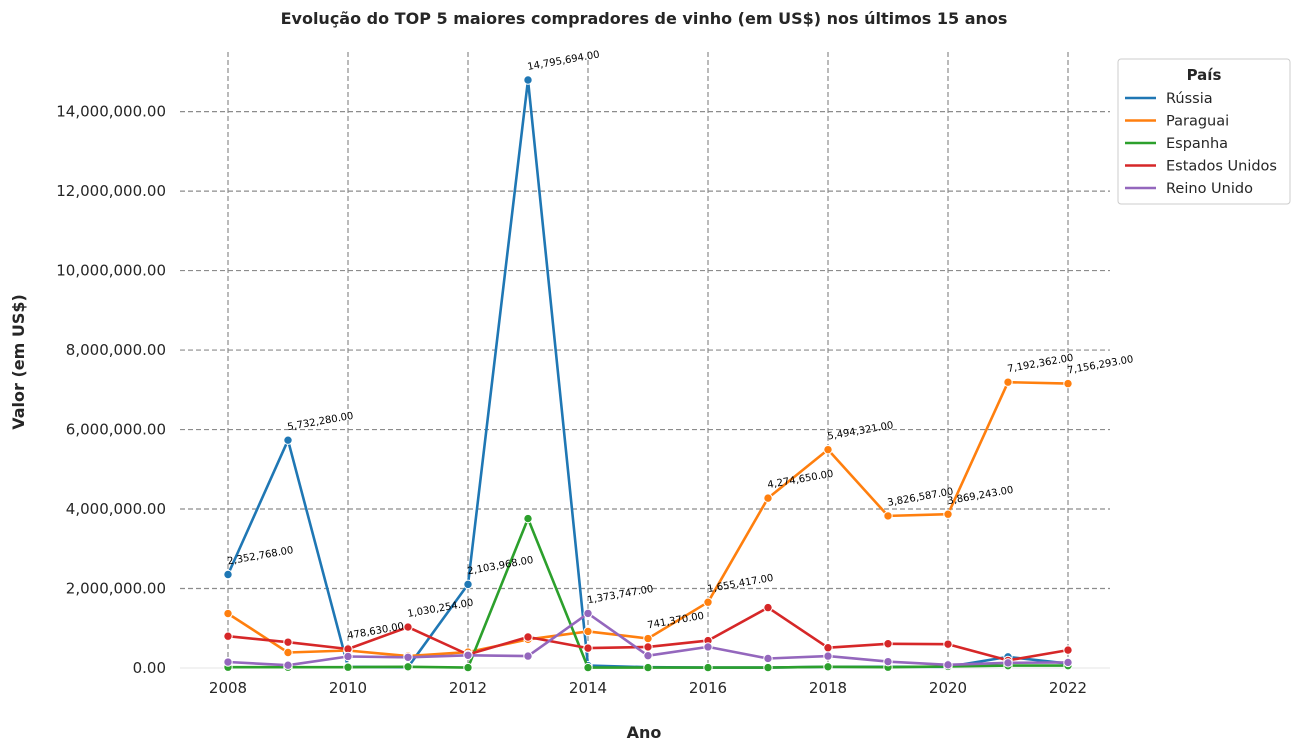  I want to click on x-tick-label: 2008, so click(228, 688).